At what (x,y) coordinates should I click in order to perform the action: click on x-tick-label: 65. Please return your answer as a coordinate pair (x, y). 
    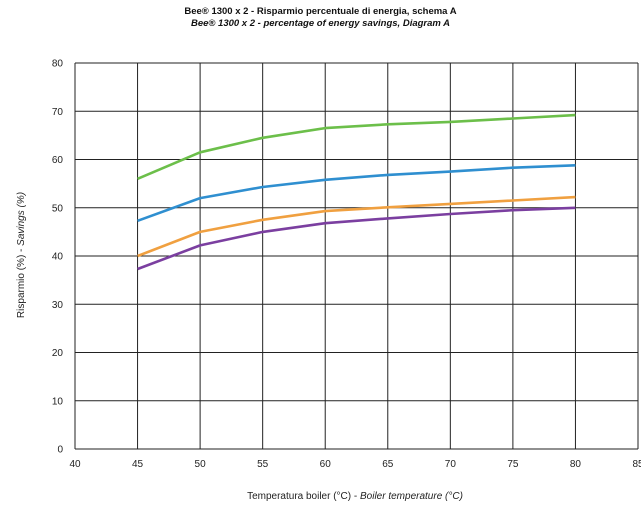
    Looking at the image, I should click on (388, 464).